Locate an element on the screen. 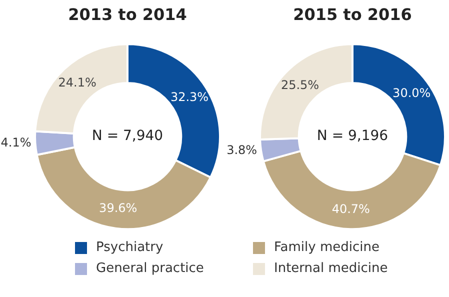 This screenshot has height=297, width=449. data-label: 40.7% is located at coordinates (351, 209).